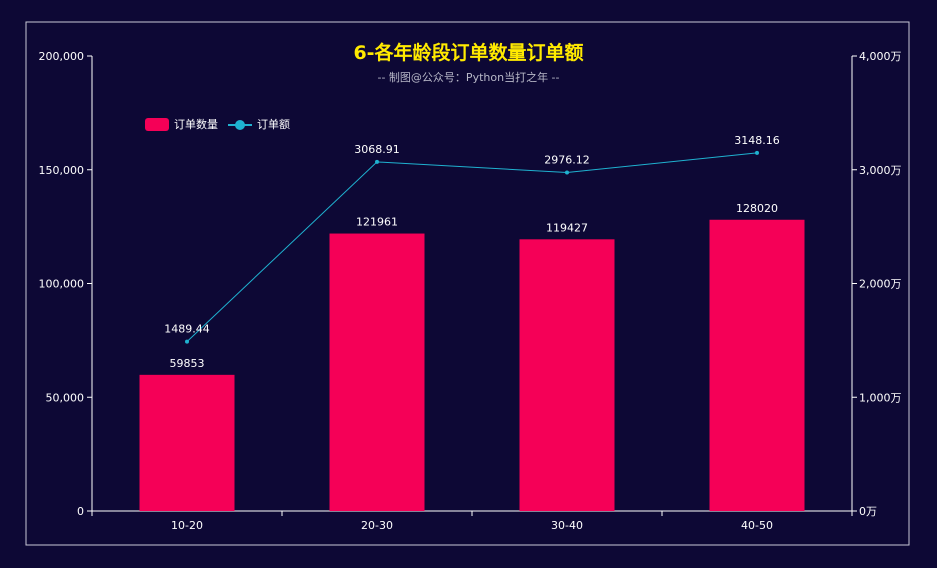 Image resolution: width=937 pixels, height=568 pixels. Describe the element at coordinates (757, 208) in the screenshot. I see `bar-data-label: 128020` at that location.